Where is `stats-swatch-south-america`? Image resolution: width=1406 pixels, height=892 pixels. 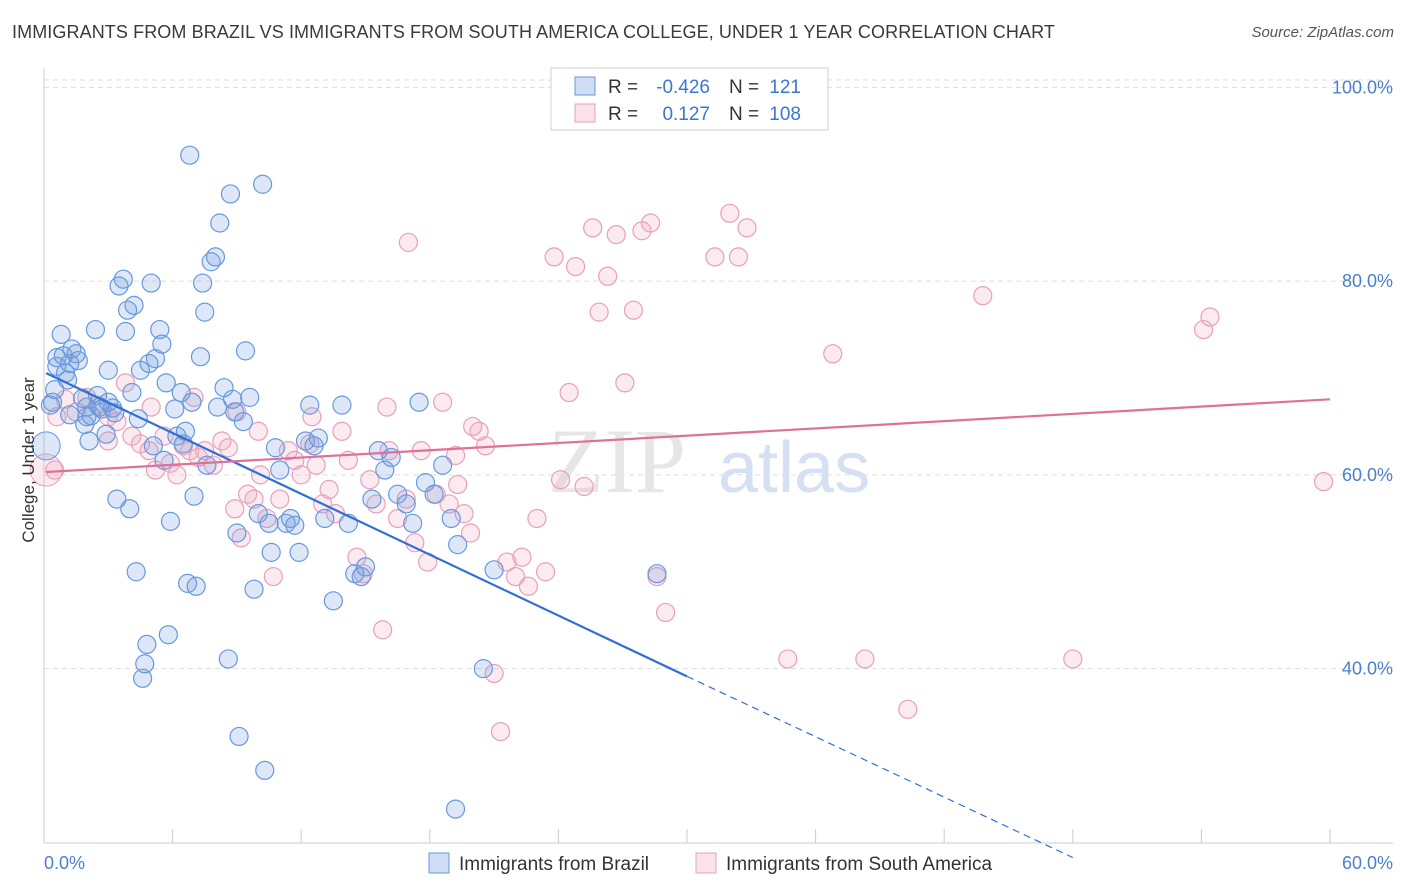
stats-swatch-south-america is located at coordinates (585, 113).